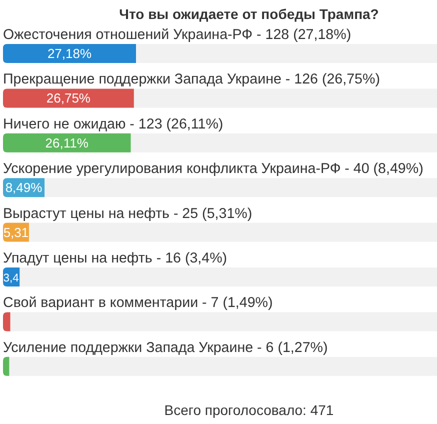 This screenshot has width=437, height=424. What do you see at coordinates (127, 214) in the screenshot?
I see `y-tick-label: Вырастут цены на нефть - 25 (5,31%)` at bounding box center [127, 214].